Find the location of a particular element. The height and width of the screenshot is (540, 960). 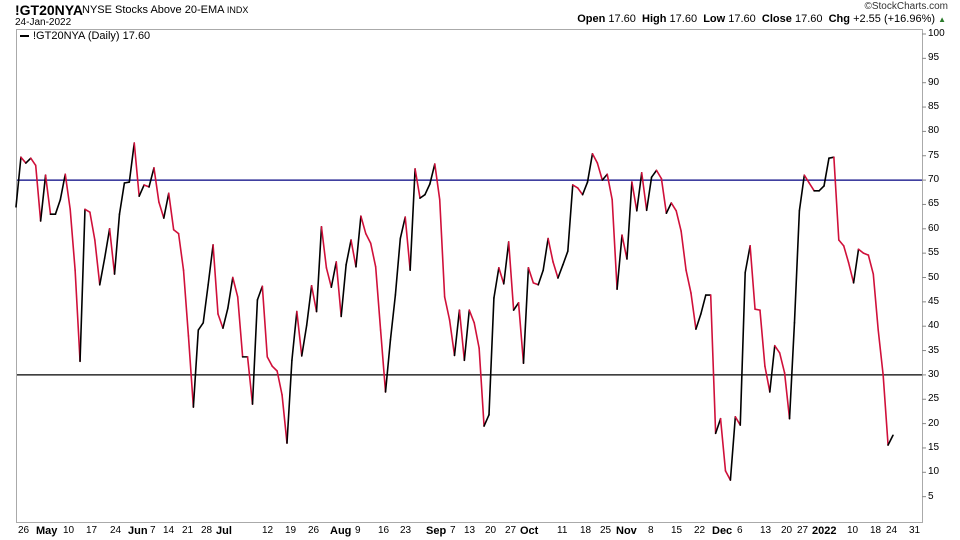

x-tick-label: 2022 is located at coordinates (824, 531).